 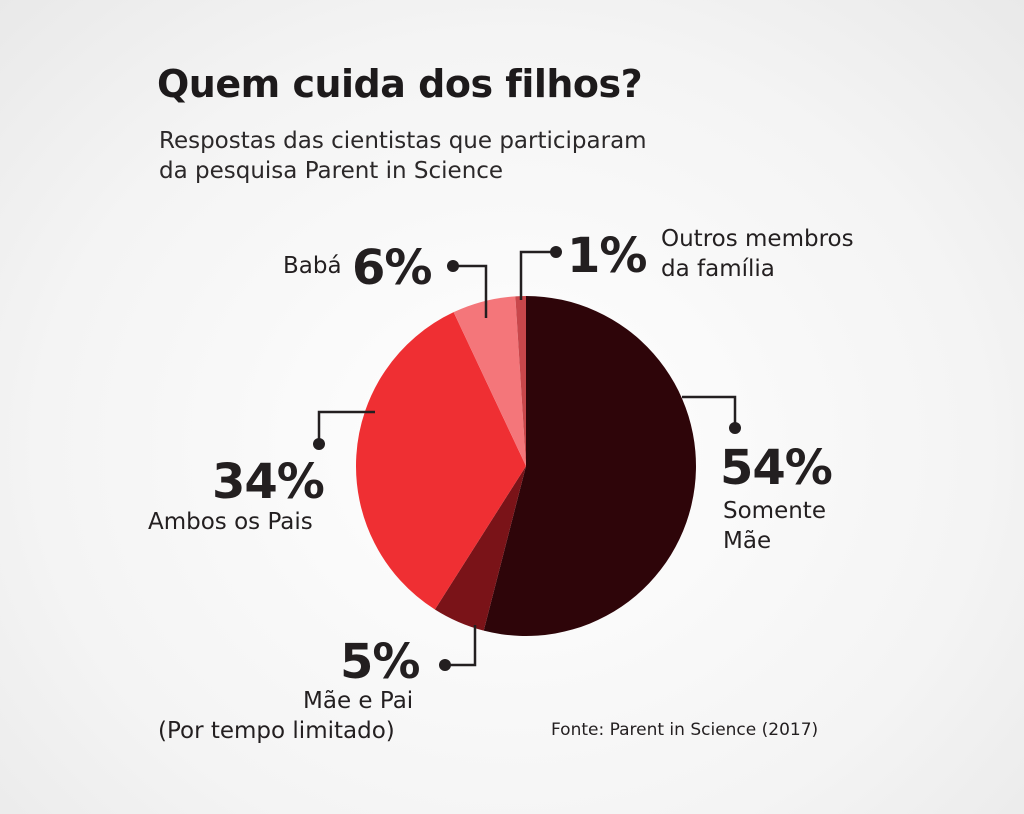 I want to click on pie-slices, so click(x=525, y=466).